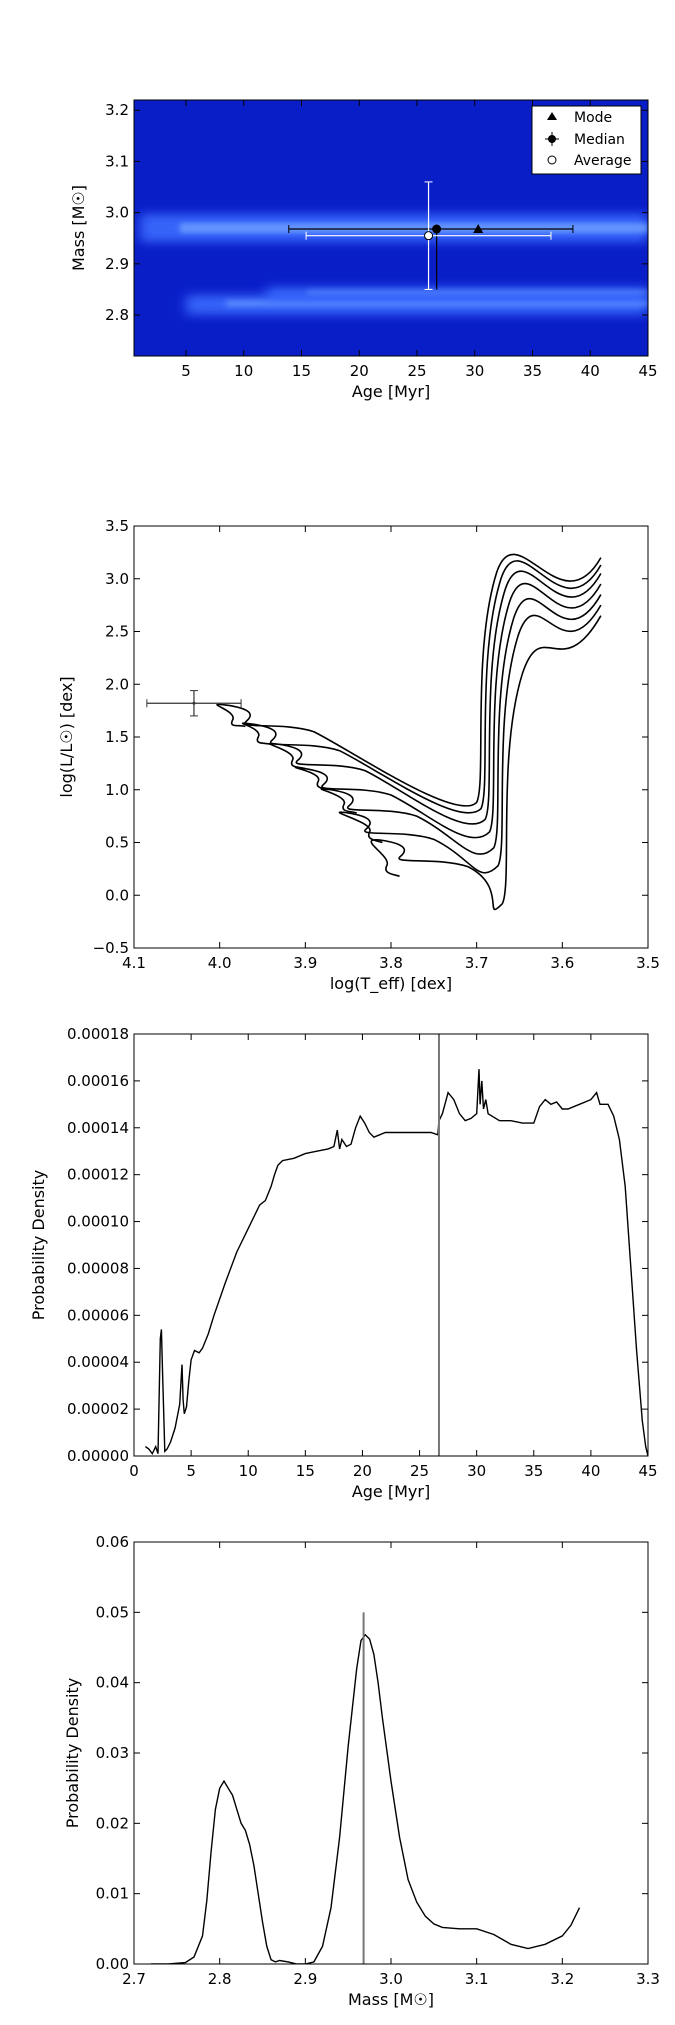 The image size is (675, 2025). What do you see at coordinates (552, 139) in the screenshot?
I see `legend-median-marker` at bounding box center [552, 139].